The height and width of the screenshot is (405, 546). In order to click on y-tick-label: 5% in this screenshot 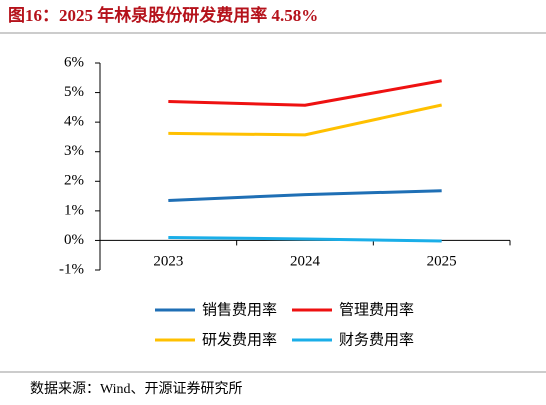, I will do `click(74, 92)`.